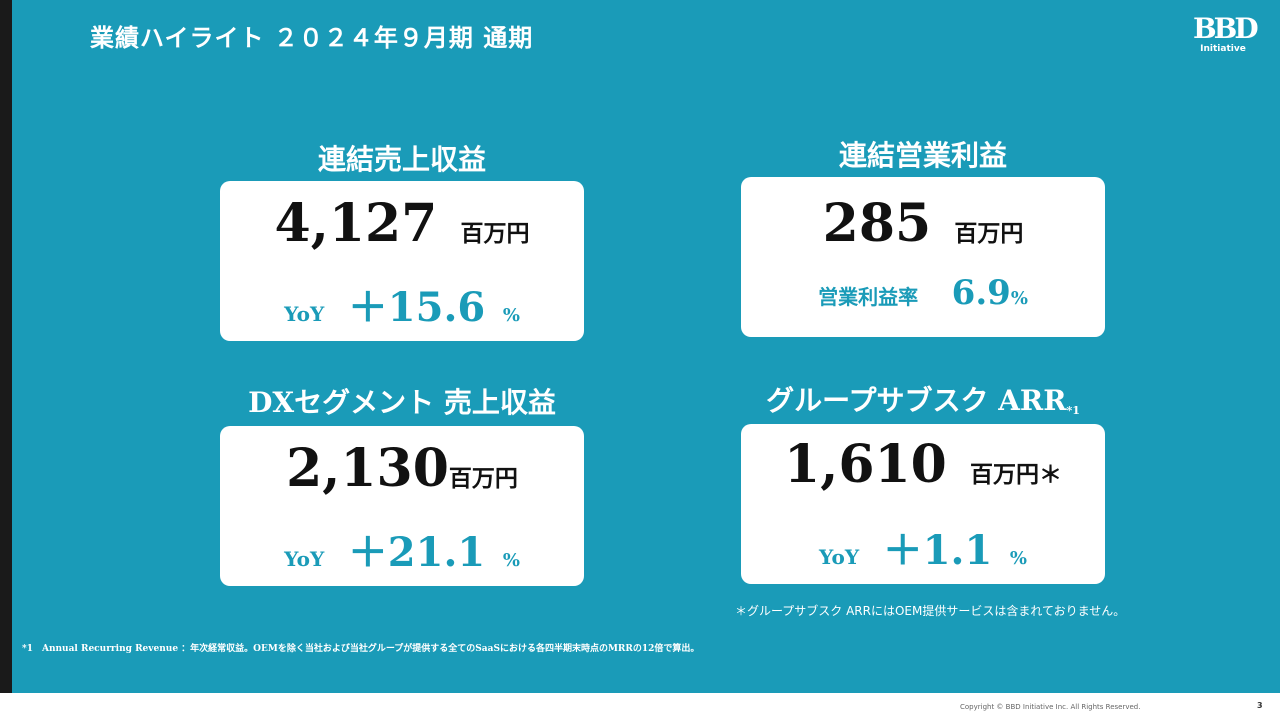 The width and height of the screenshot is (1280, 720). What do you see at coordinates (511, 315) in the screenshot?
I see `revenue-pct: %` at bounding box center [511, 315].